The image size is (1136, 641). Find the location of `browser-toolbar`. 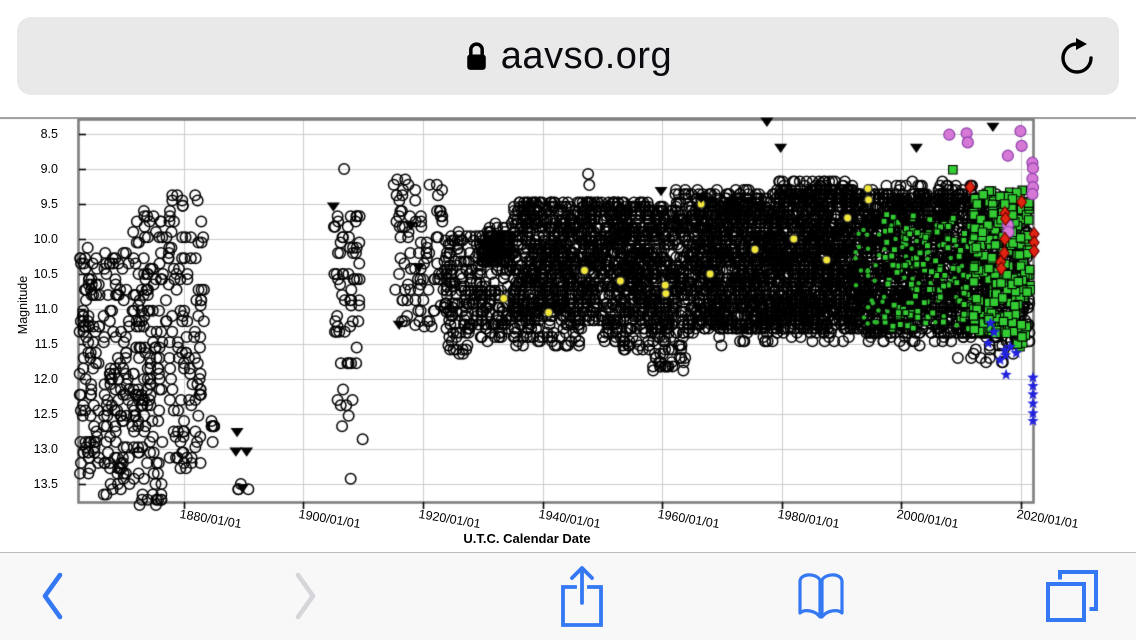

browser-toolbar is located at coordinates (568, 596).